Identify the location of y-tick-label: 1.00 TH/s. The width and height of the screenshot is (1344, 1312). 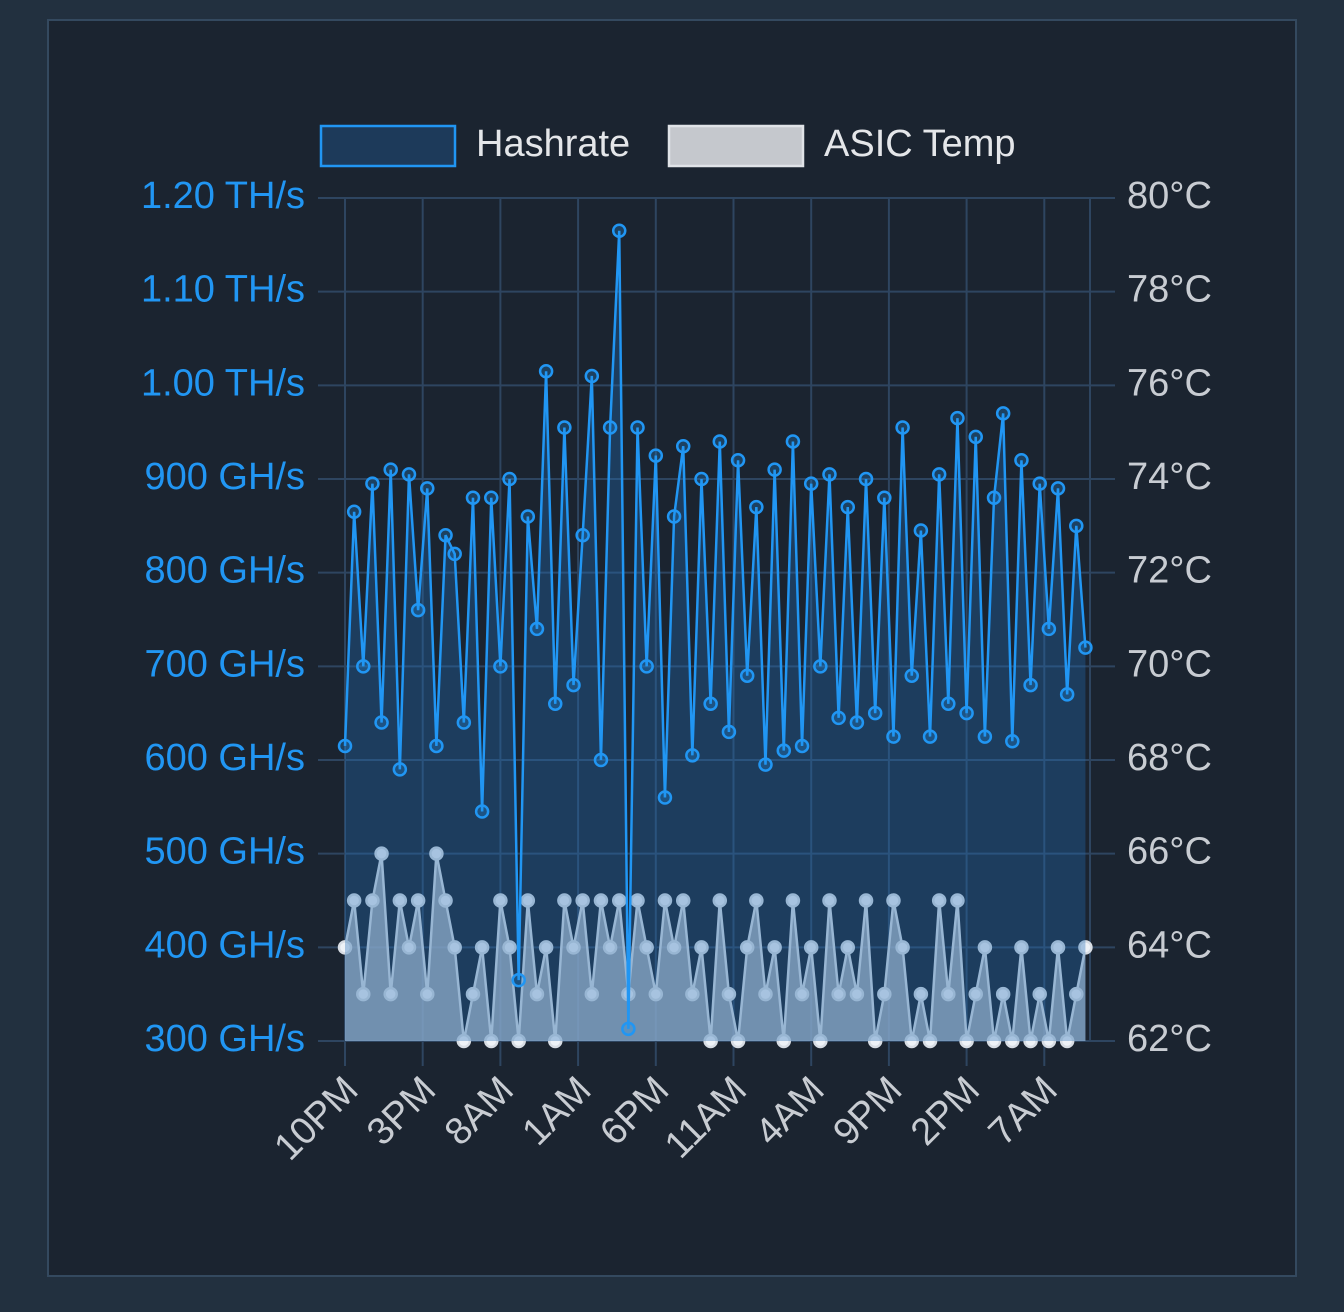
(223, 383).